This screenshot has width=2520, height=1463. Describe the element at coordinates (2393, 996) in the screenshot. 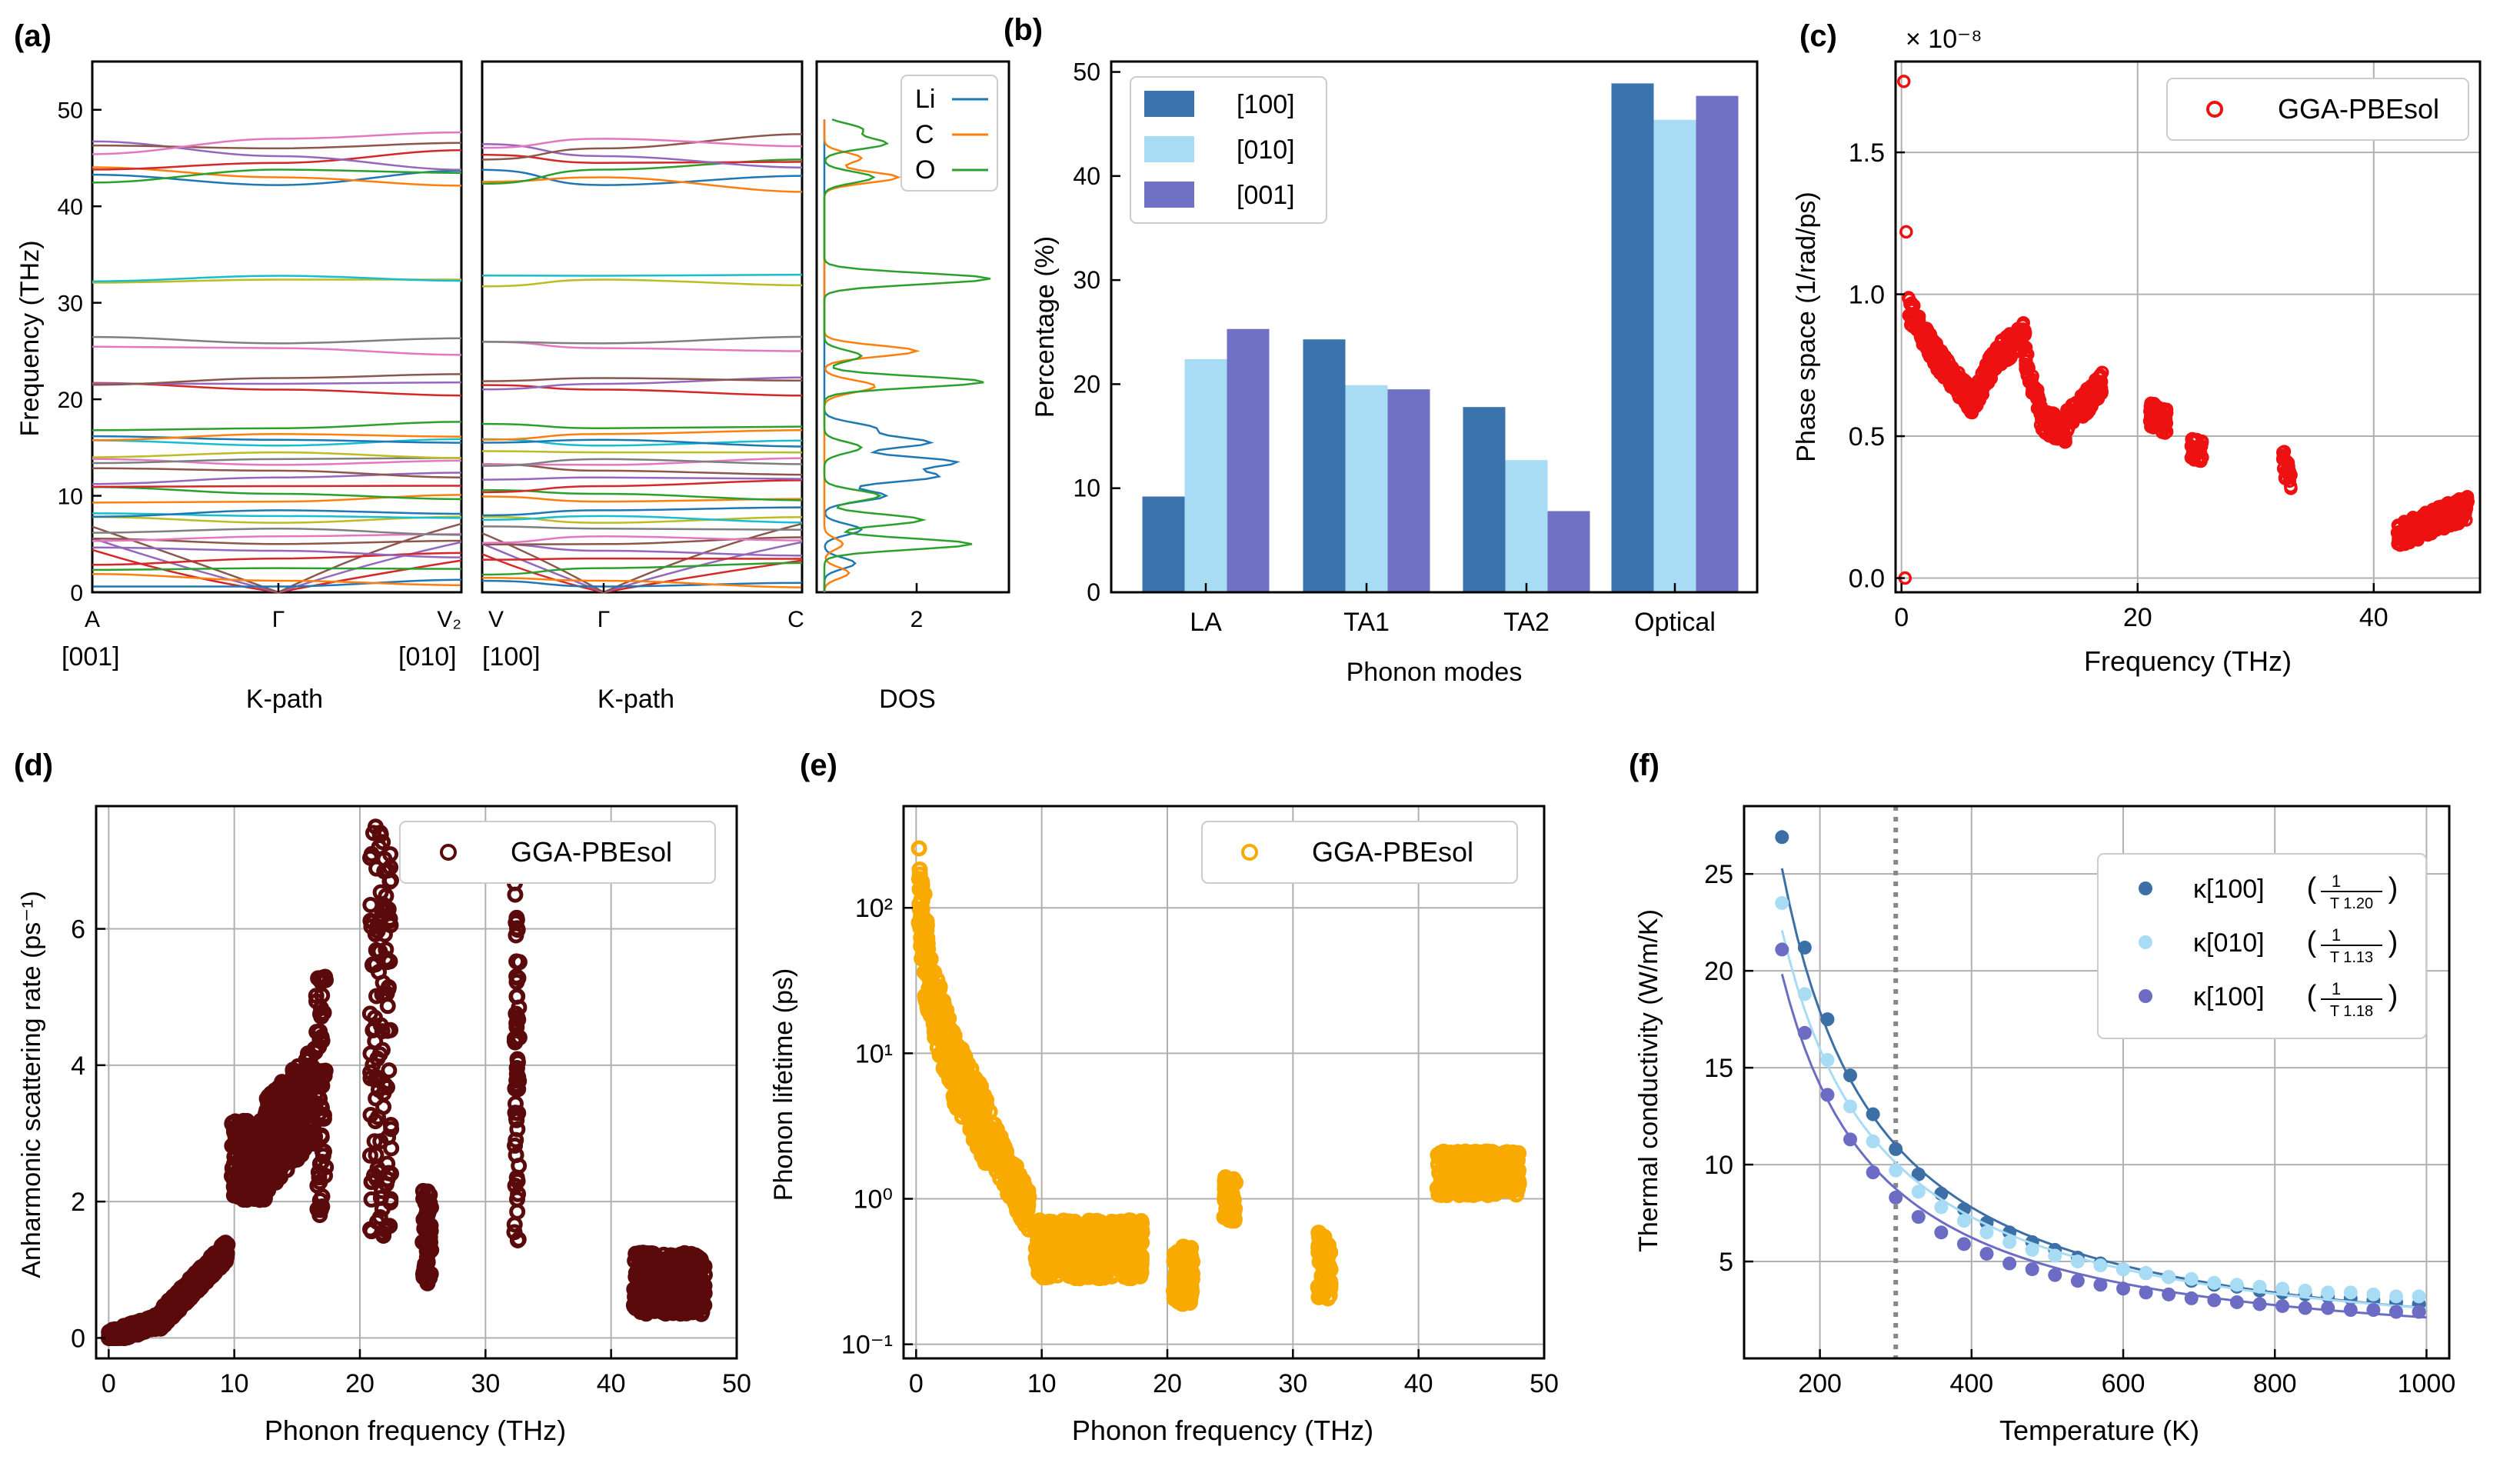

I see `legend-paren: )` at that location.